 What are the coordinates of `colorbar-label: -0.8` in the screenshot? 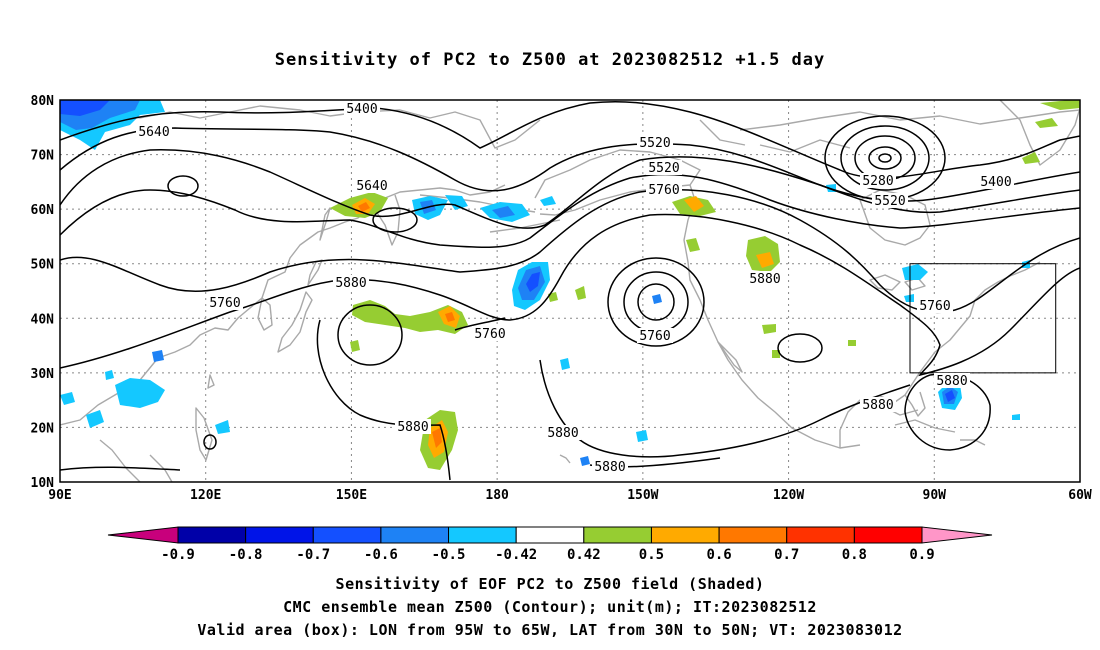 It's located at (246, 555).